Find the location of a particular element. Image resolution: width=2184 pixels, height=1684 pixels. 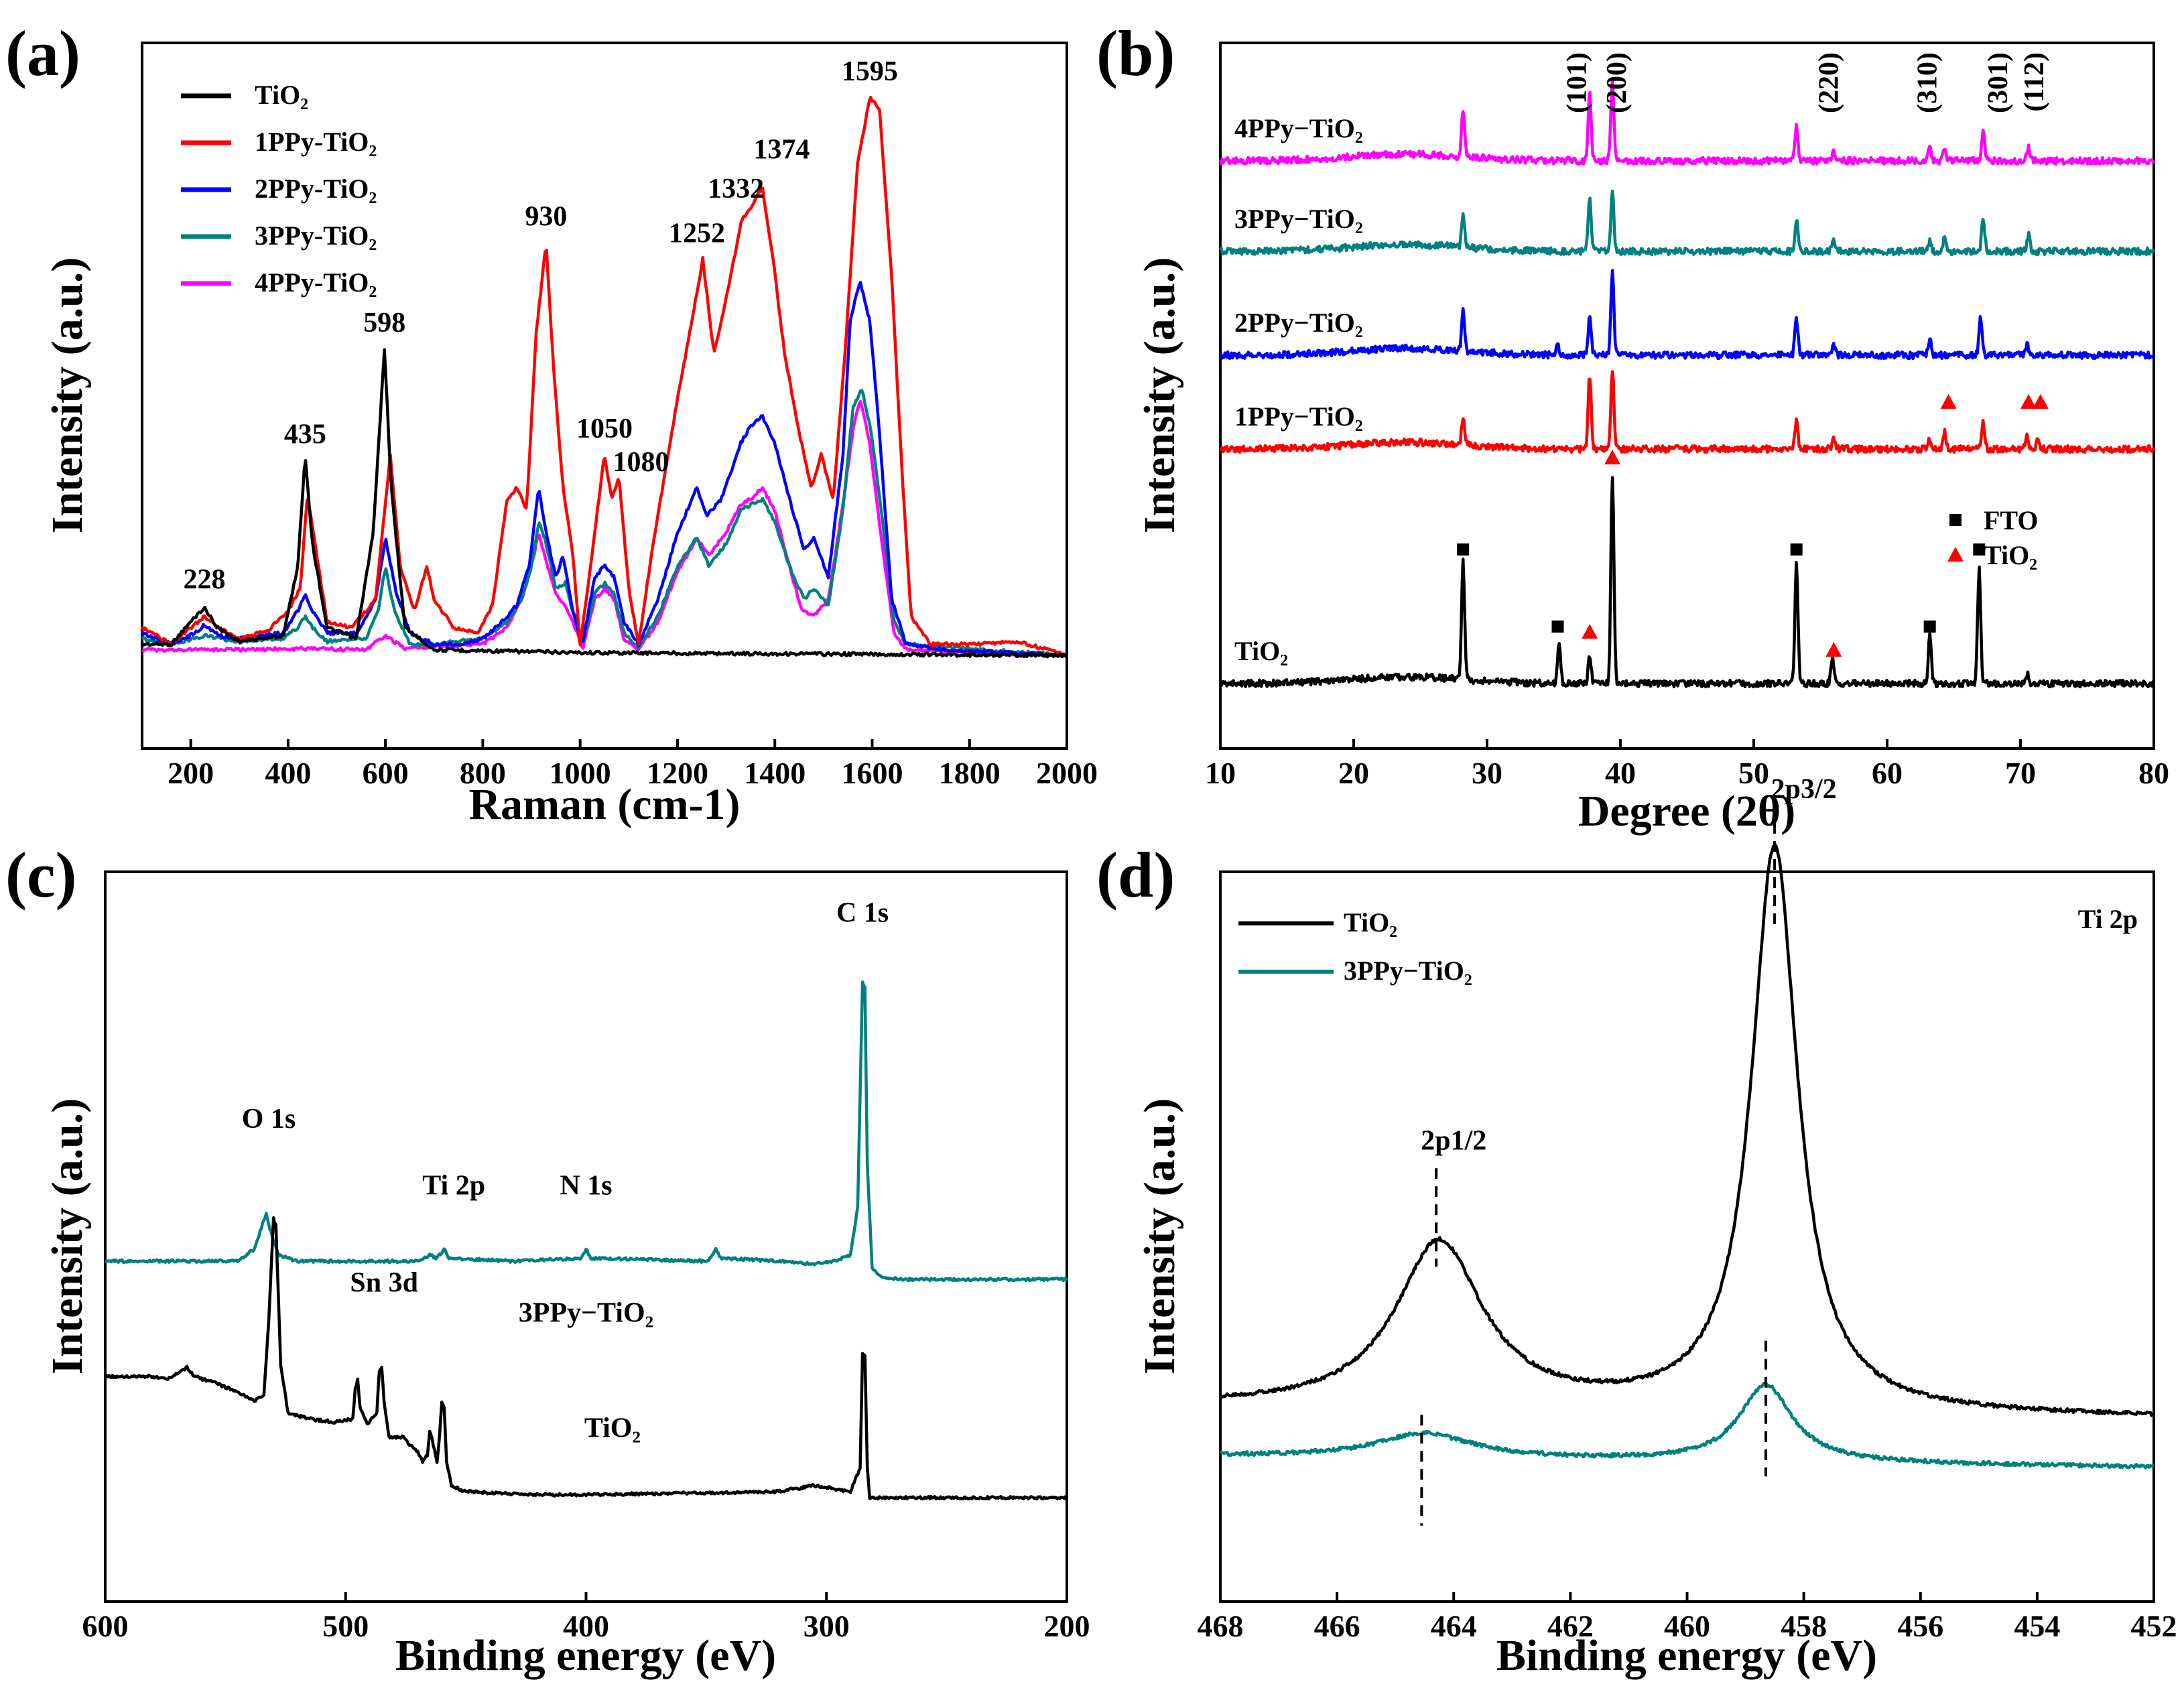

x-tick-label: 40 is located at coordinates (1620, 773).